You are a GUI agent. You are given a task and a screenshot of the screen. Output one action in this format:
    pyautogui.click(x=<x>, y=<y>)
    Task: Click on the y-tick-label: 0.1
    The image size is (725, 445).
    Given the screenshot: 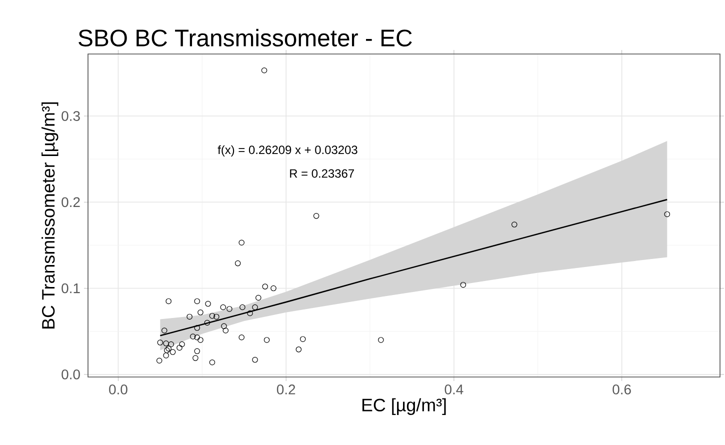 What is the action you would take?
    pyautogui.click(x=71, y=288)
    